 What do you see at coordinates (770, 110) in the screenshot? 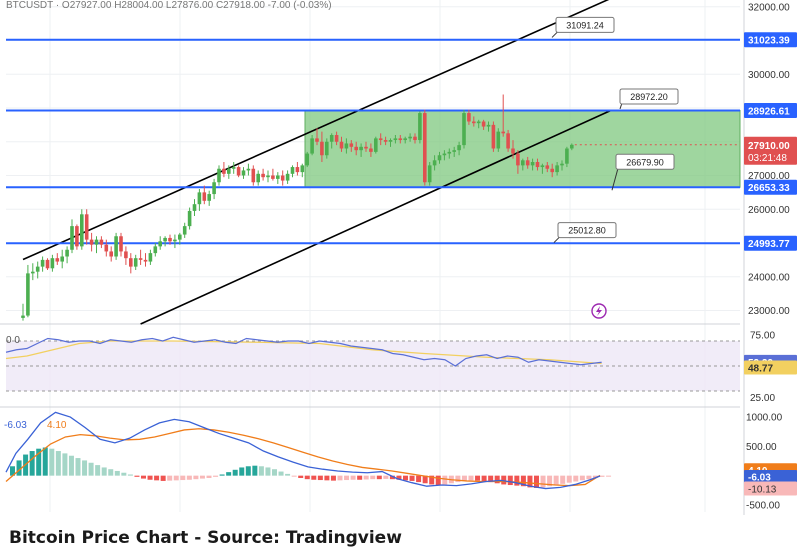
I see `level-tag-1-bg` at bounding box center [770, 110].